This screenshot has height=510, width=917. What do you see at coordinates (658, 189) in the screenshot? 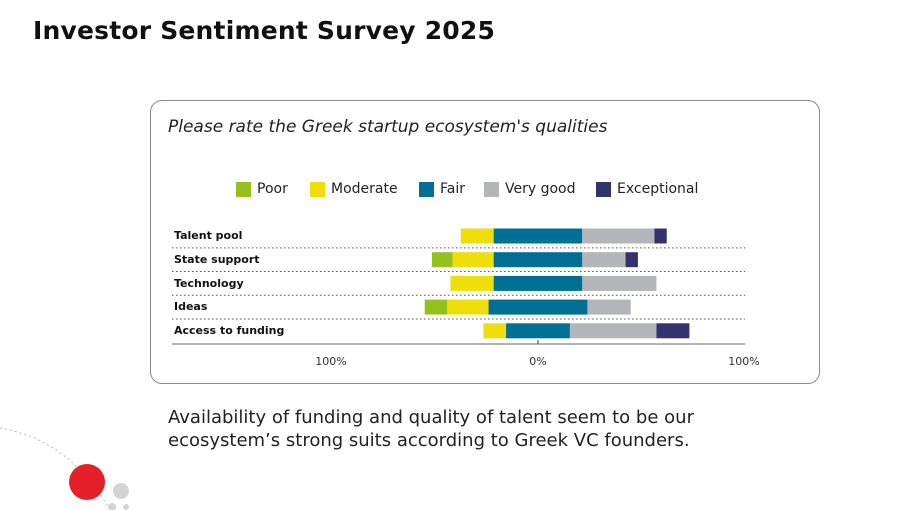
I see `legend-label: Exceptional` at bounding box center [658, 189].